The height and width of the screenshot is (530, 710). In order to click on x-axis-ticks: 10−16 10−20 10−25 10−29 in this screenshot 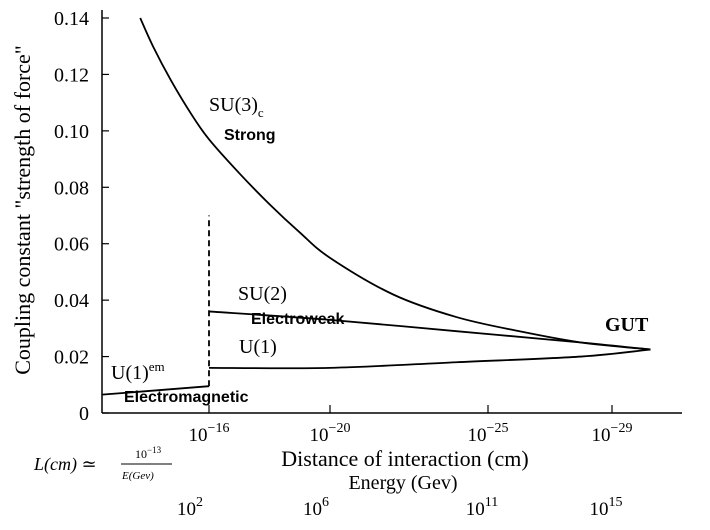, I will do `click(411, 425)`.